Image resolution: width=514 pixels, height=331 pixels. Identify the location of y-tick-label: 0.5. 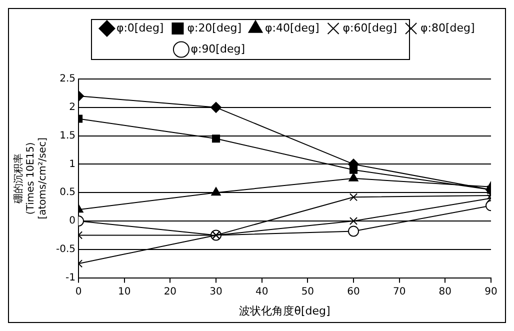
(68, 192).